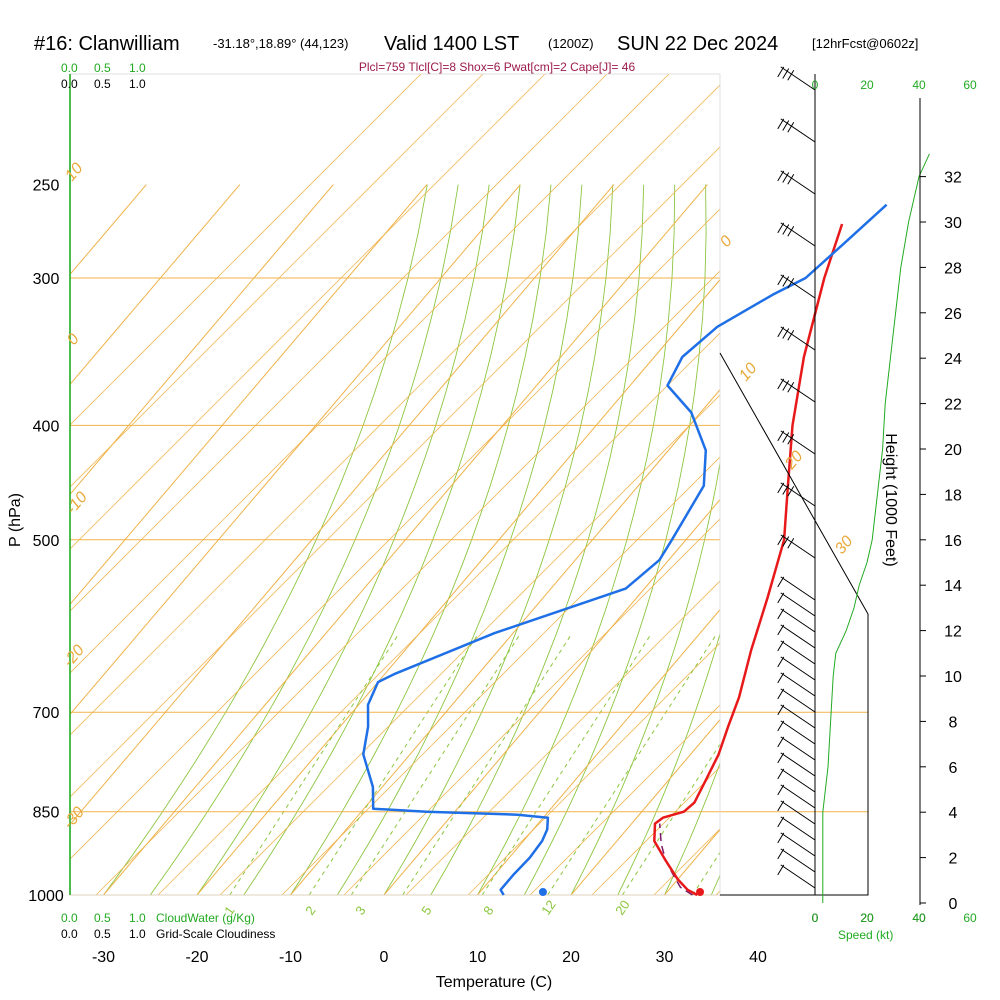 Image resolution: width=1000 pixels, height=1000 pixels. What do you see at coordinates (876, 528) in the screenshot?
I see `wind-speed-profile` at bounding box center [876, 528].